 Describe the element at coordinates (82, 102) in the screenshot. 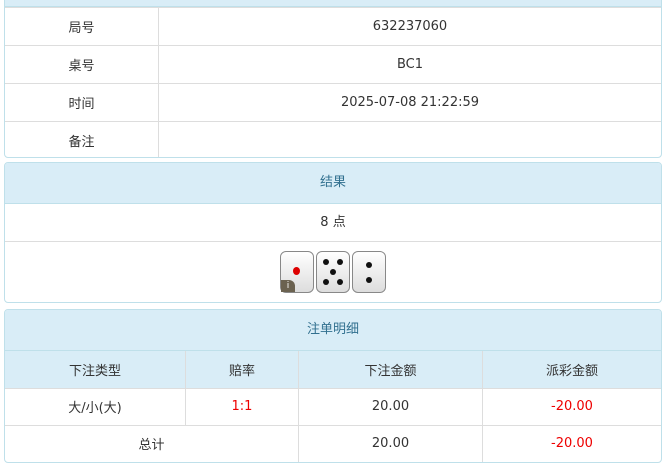

I see `label: 时间` at that location.